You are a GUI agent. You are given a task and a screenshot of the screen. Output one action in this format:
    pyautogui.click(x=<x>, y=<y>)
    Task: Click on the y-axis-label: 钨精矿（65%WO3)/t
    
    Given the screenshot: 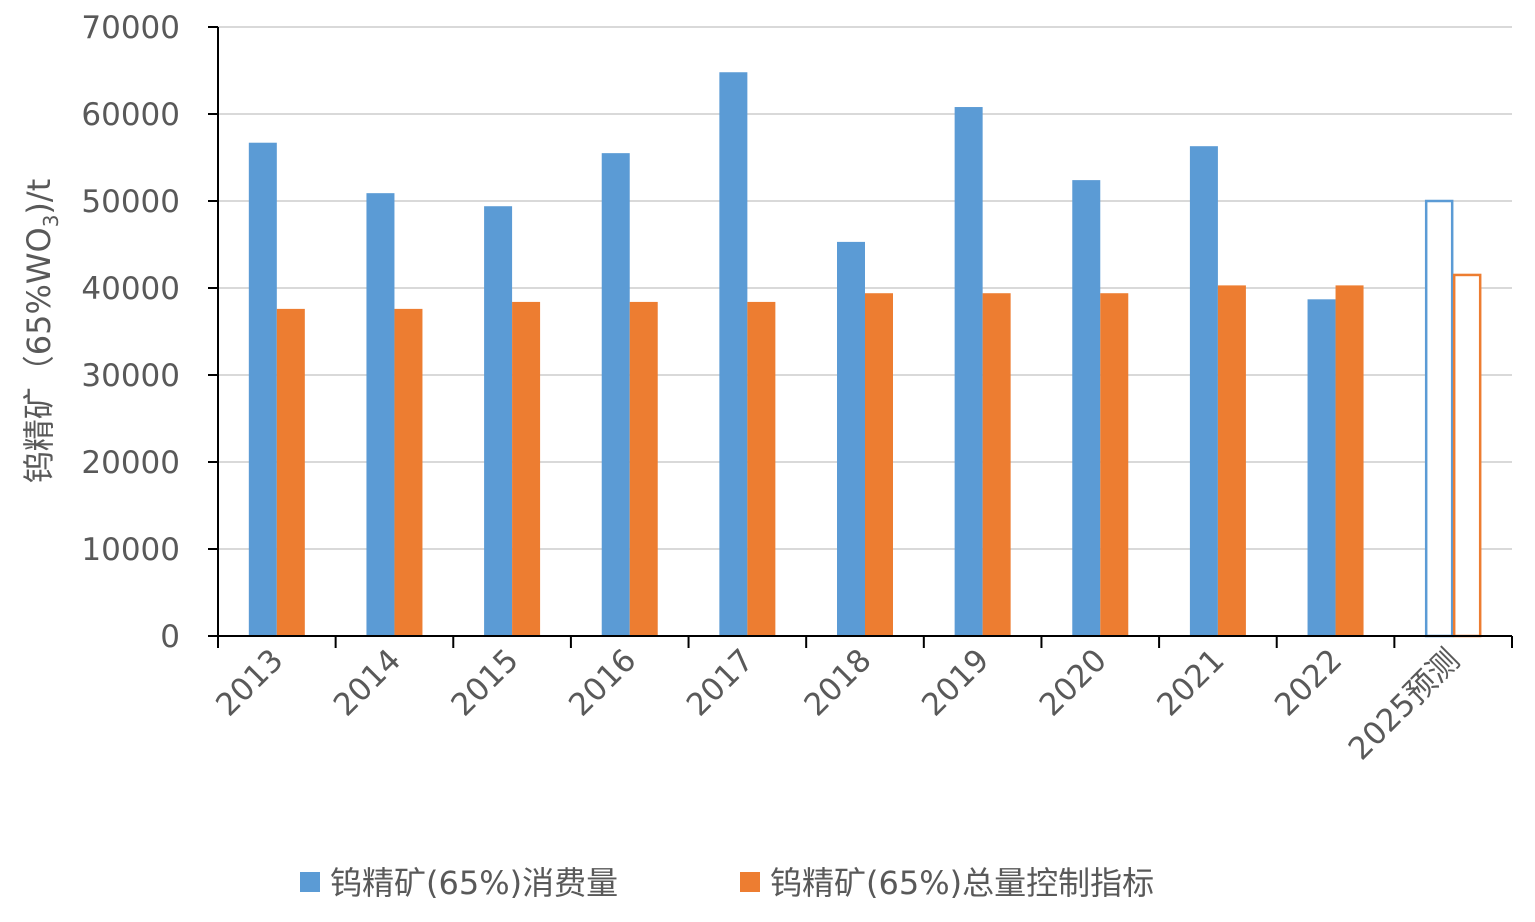 What is the action you would take?
    pyautogui.click(x=41, y=331)
    